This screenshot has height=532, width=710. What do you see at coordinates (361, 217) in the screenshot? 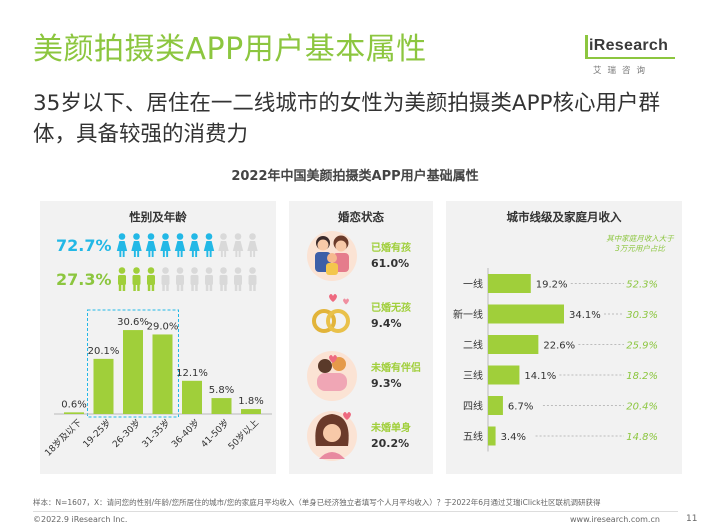
I see `marital-status-title: 婚恋状态` at bounding box center [361, 217].